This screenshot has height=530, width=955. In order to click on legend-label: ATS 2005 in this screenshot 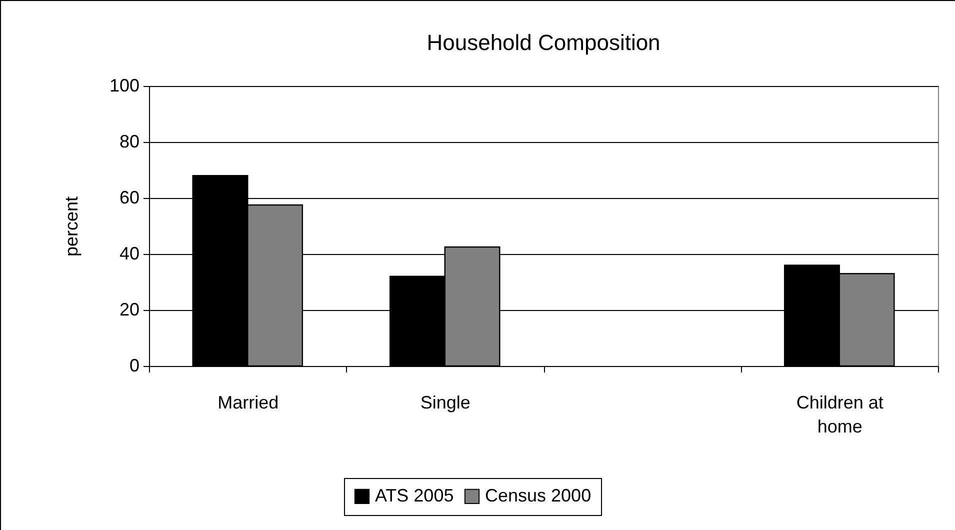, I will do `click(414, 495)`.